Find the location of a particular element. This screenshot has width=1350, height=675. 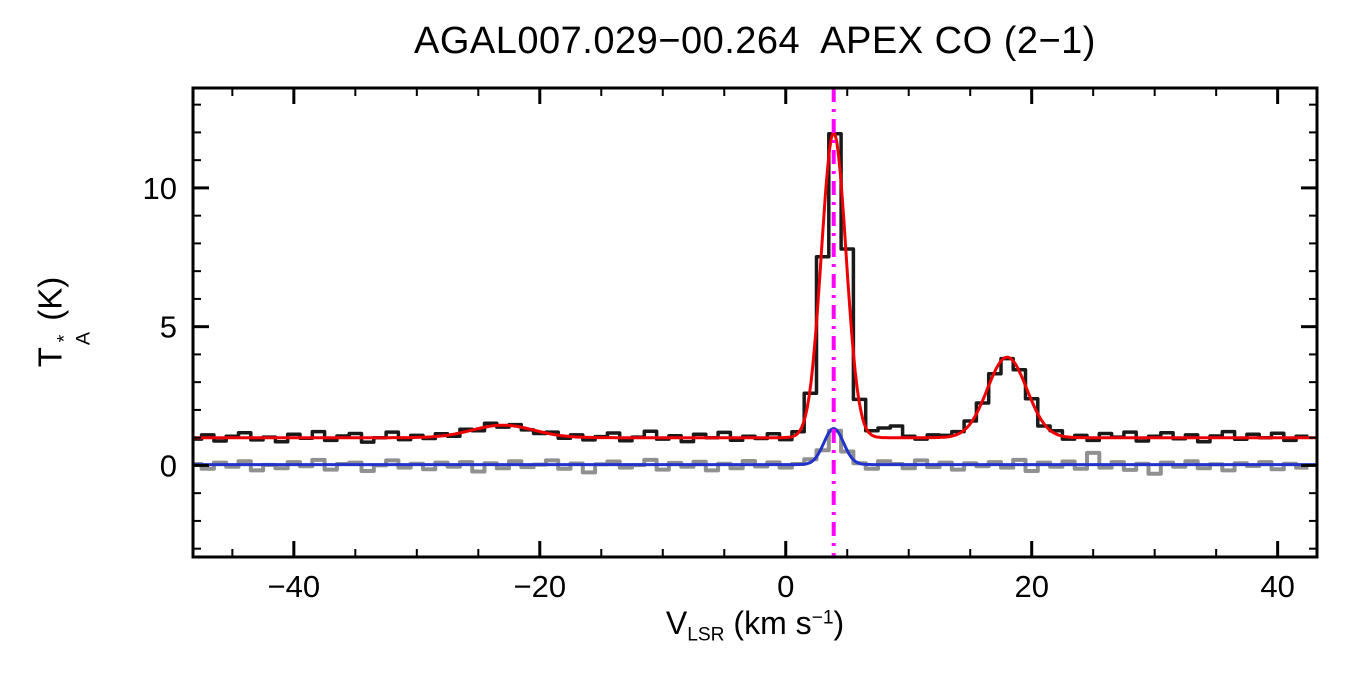

x-tick-label: 20 is located at coordinates (1031, 586).